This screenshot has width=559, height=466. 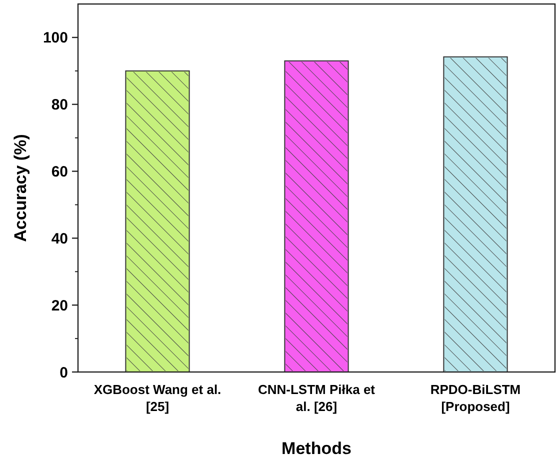 What do you see at coordinates (317, 448) in the screenshot?
I see `x-axis-title: Methods` at bounding box center [317, 448].